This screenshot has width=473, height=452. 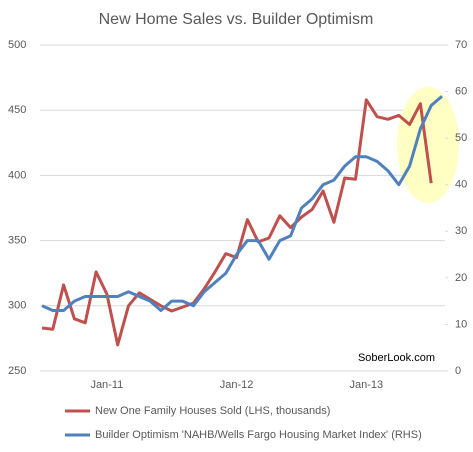 I want to click on y2-tick-label: 20, so click(x=461, y=278).